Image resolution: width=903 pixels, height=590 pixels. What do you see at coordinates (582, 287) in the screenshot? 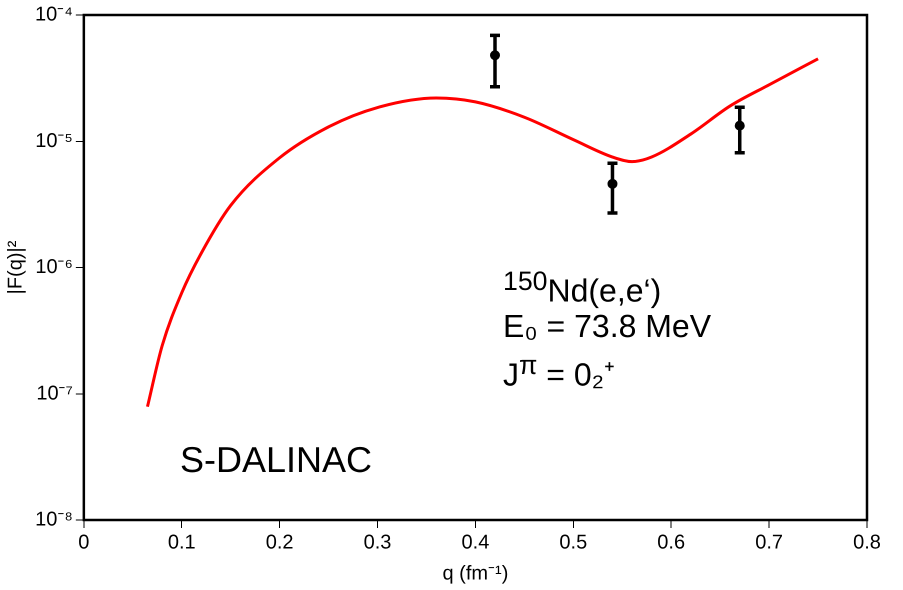
I see `annotation: $^{150}$Nd(e,e‘)` at bounding box center [582, 287].